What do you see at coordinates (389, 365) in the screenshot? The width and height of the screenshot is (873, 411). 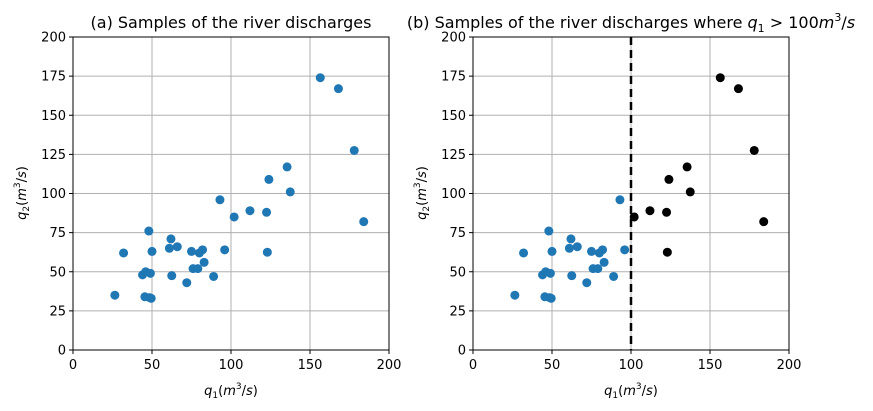 I see `panel-a-xtick-label: 200` at bounding box center [389, 365].